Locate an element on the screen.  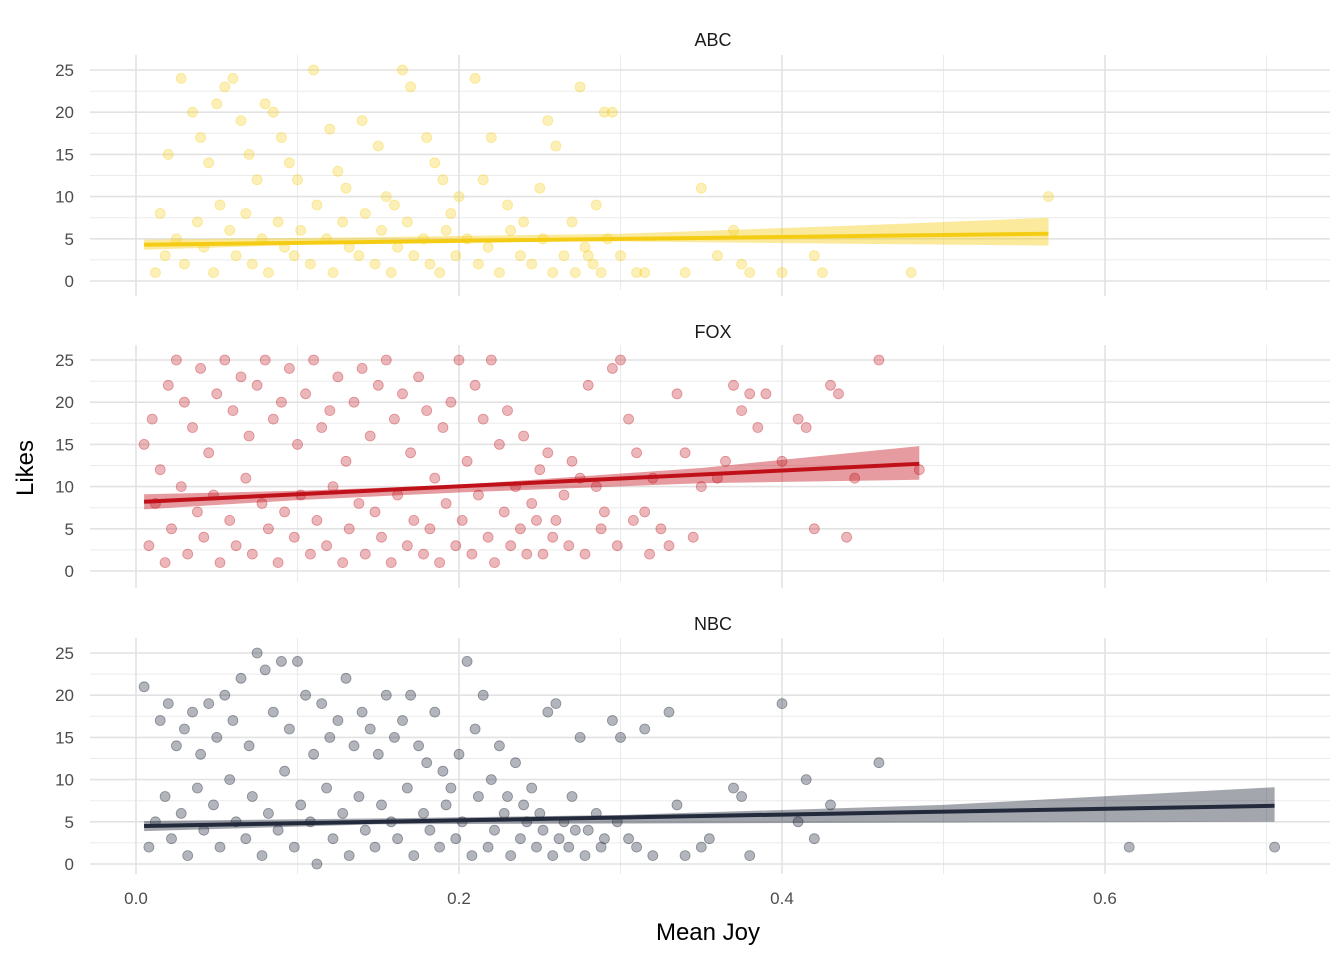
panel-title-nbc: NBC is located at coordinates (713, 624).